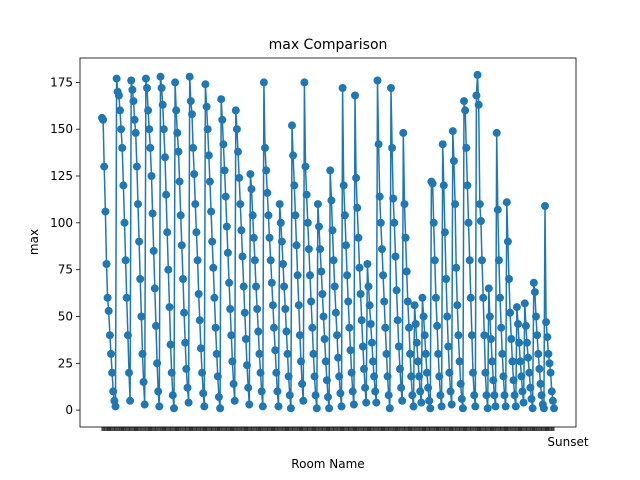 The width and height of the screenshot is (640, 480). Describe the element at coordinates (69, 410) in the screenshot. I see `y-tick-label: 0` at that location.